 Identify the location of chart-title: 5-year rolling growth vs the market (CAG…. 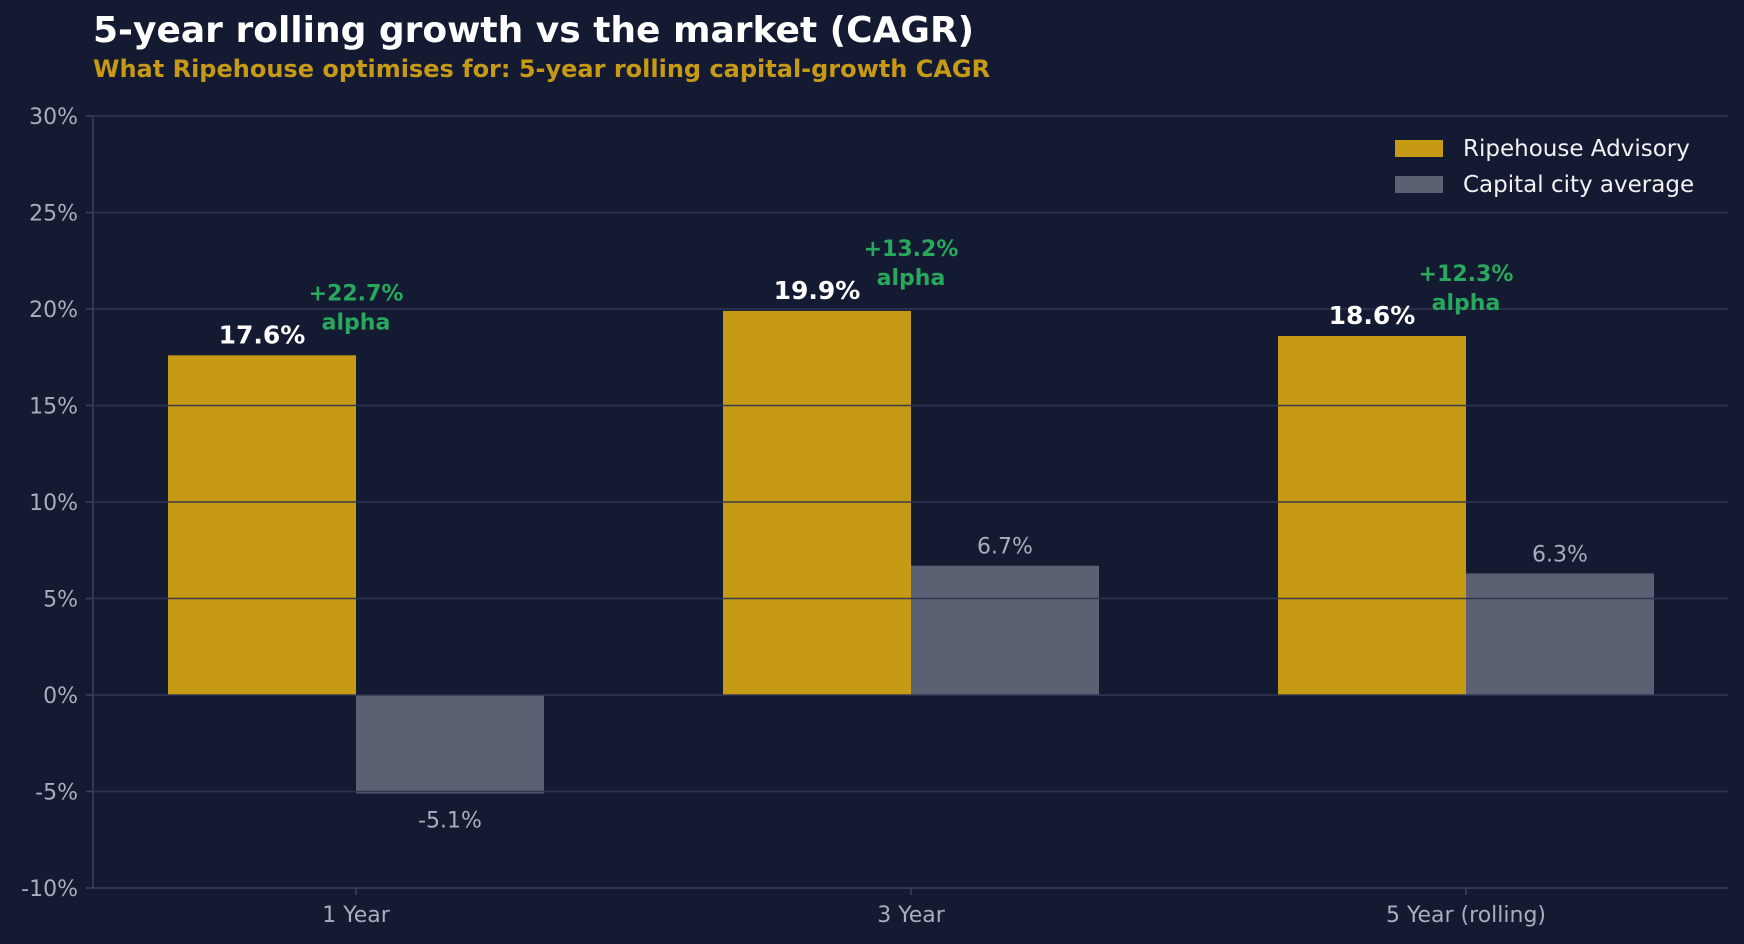
(534, 30).